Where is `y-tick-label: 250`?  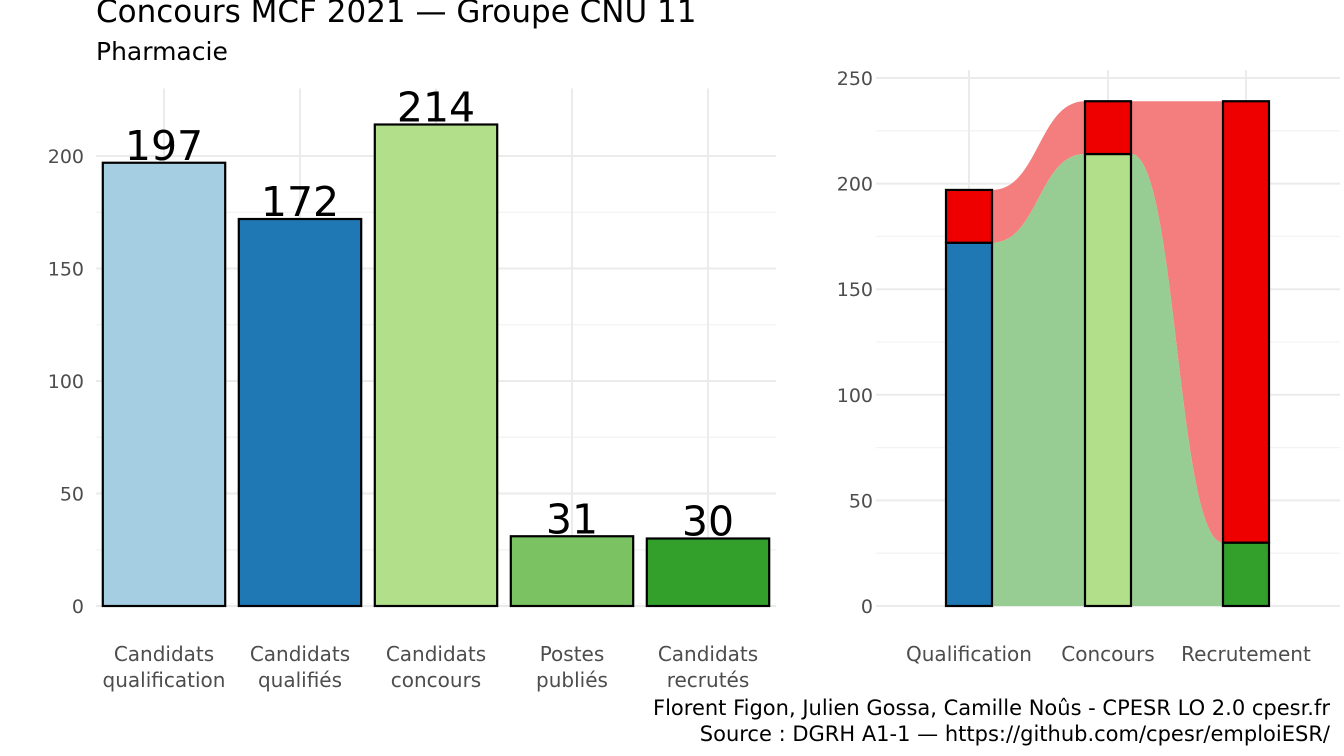
y-tick-label: 250 is located at coordinates (855, 79).